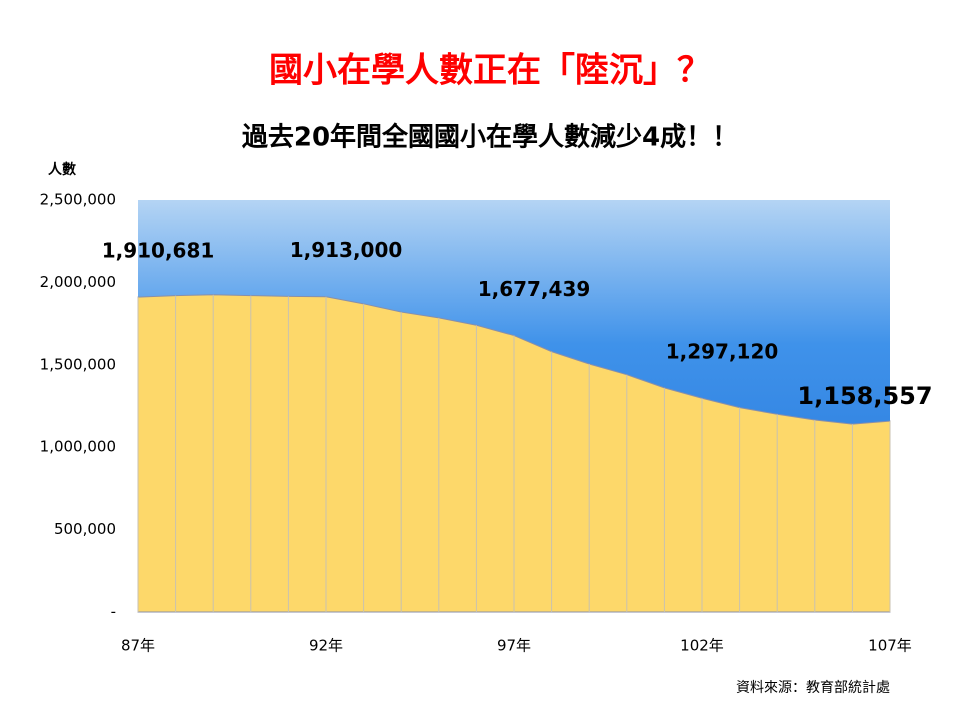  Describe the element at coordinates (78, 364) in the screenshot. I see `y-tick-label: 1,500,000` at that location.